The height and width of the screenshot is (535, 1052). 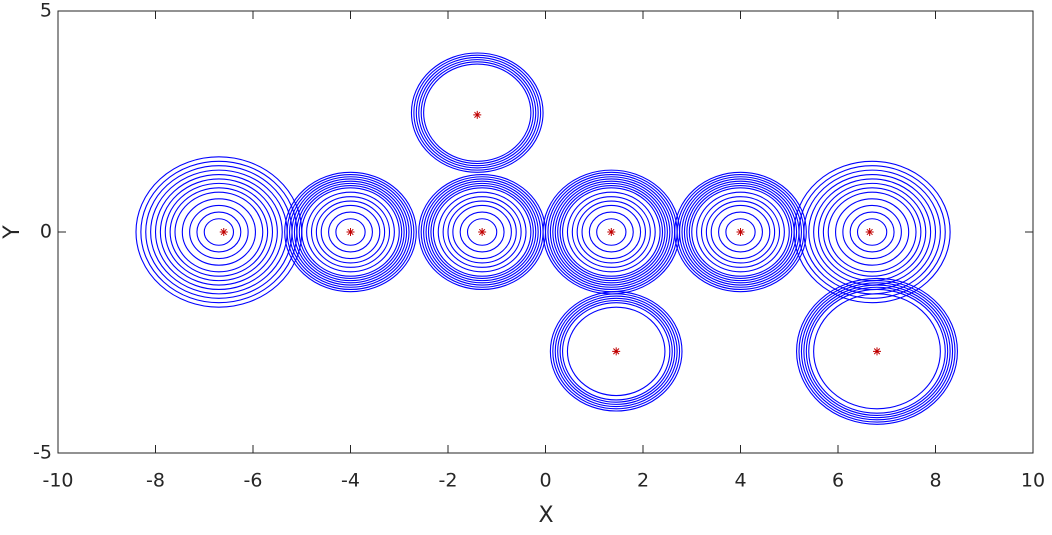 What do you see at coordinates (545, 481) in the screenshot?
I see `x-tick-label: 0` at bounding box center [545, 481].